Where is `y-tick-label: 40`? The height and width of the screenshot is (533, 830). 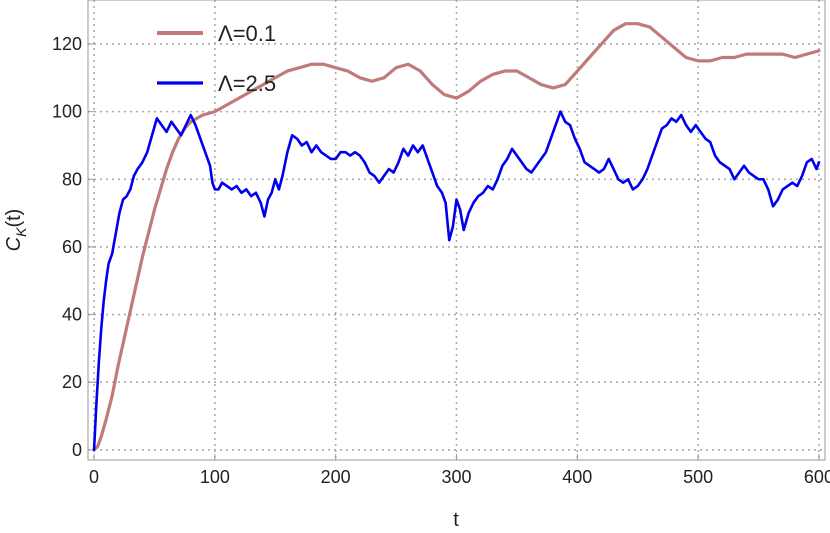 y-tick-label: 40 is located at coordinates (72, 315).